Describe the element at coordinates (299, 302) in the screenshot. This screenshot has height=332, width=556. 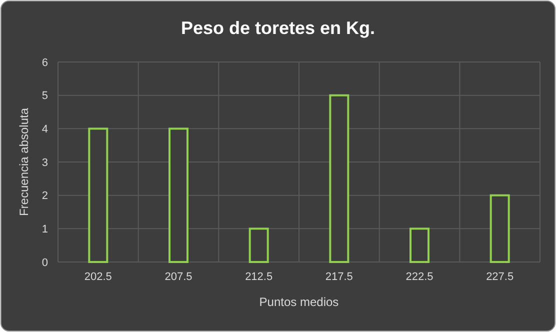
I see `x-axis-title: Puntos medios` at that location.